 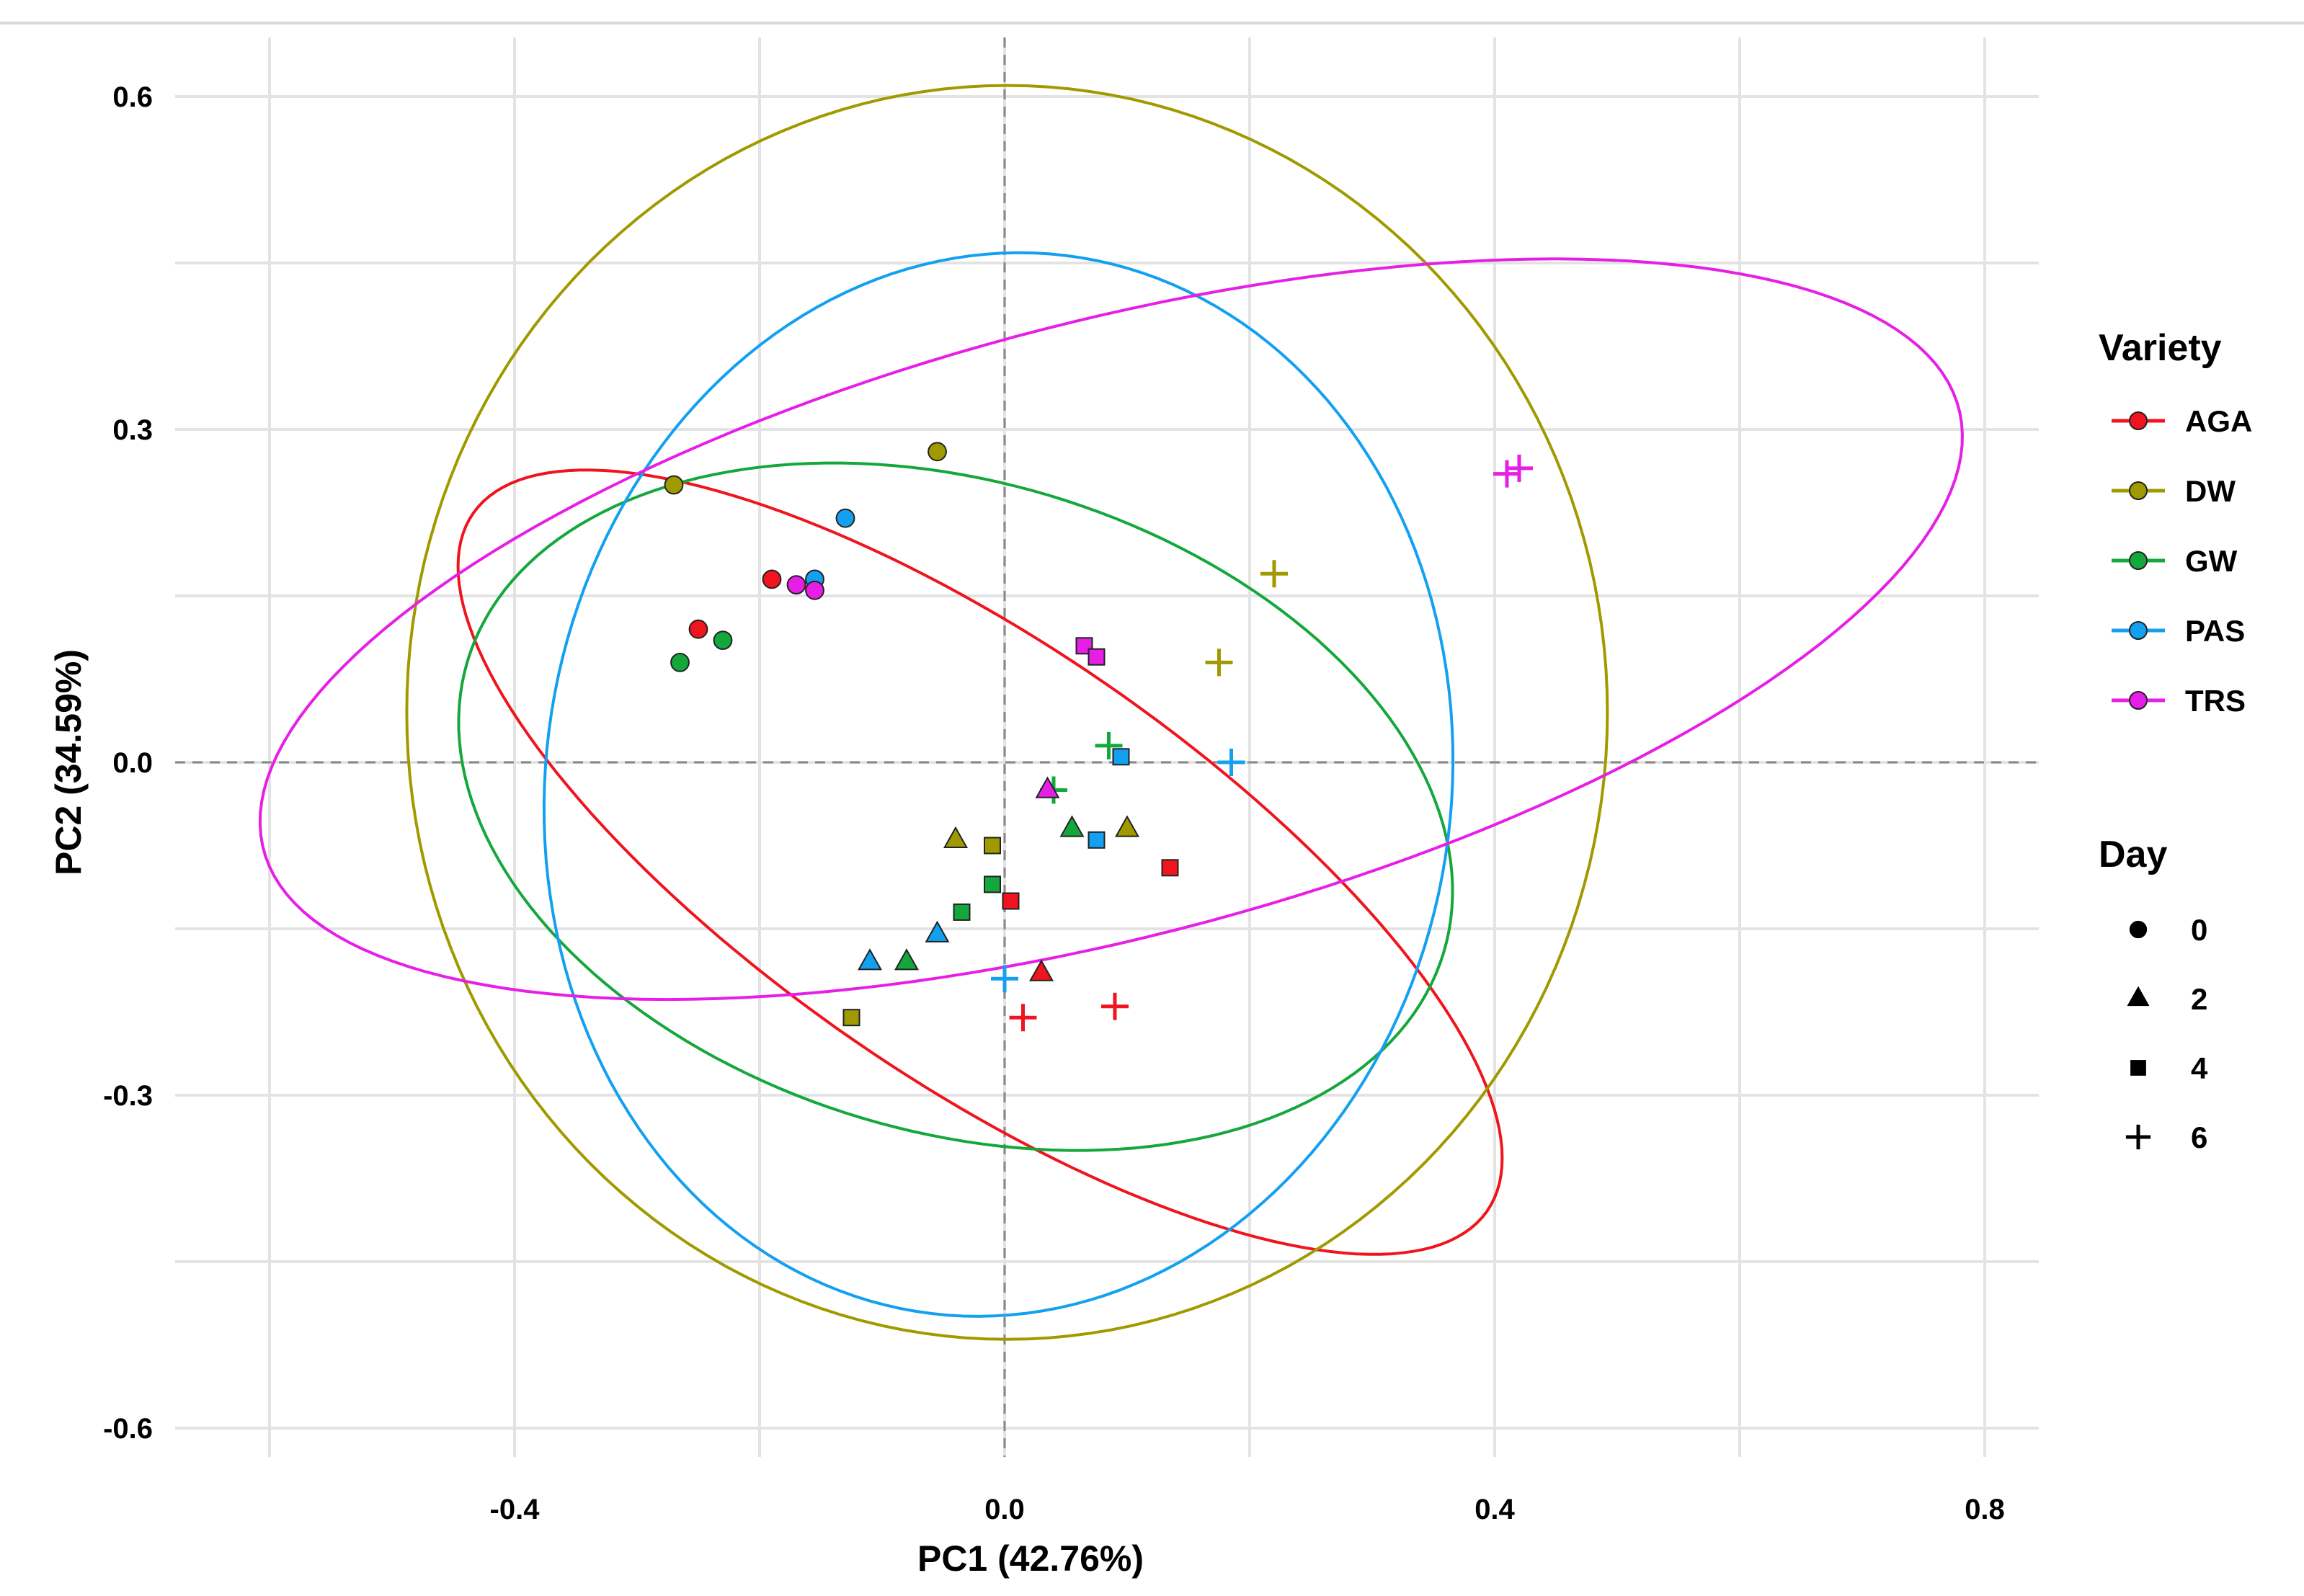 I want to click on x-tick-labels: -0.4 0.0 0.4 0.8, so click(x=1248, y=1510).